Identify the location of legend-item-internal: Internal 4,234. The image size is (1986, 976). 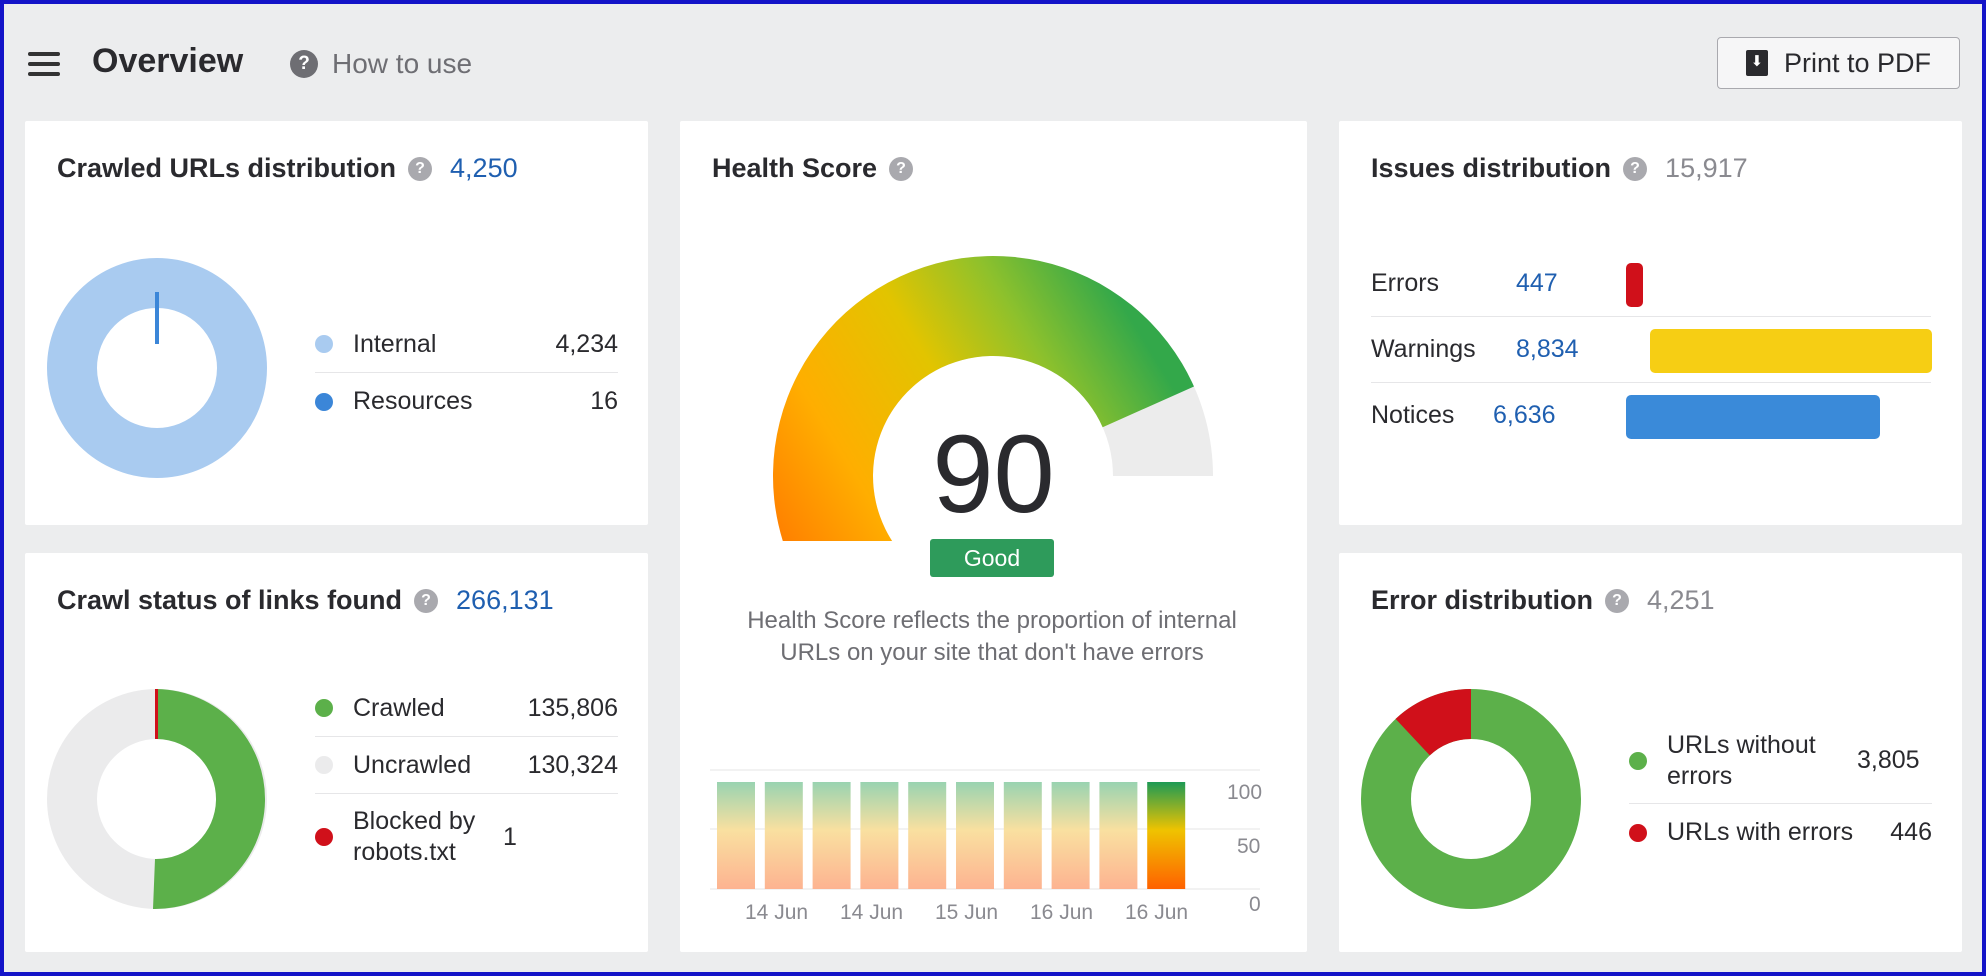
(466, 344).